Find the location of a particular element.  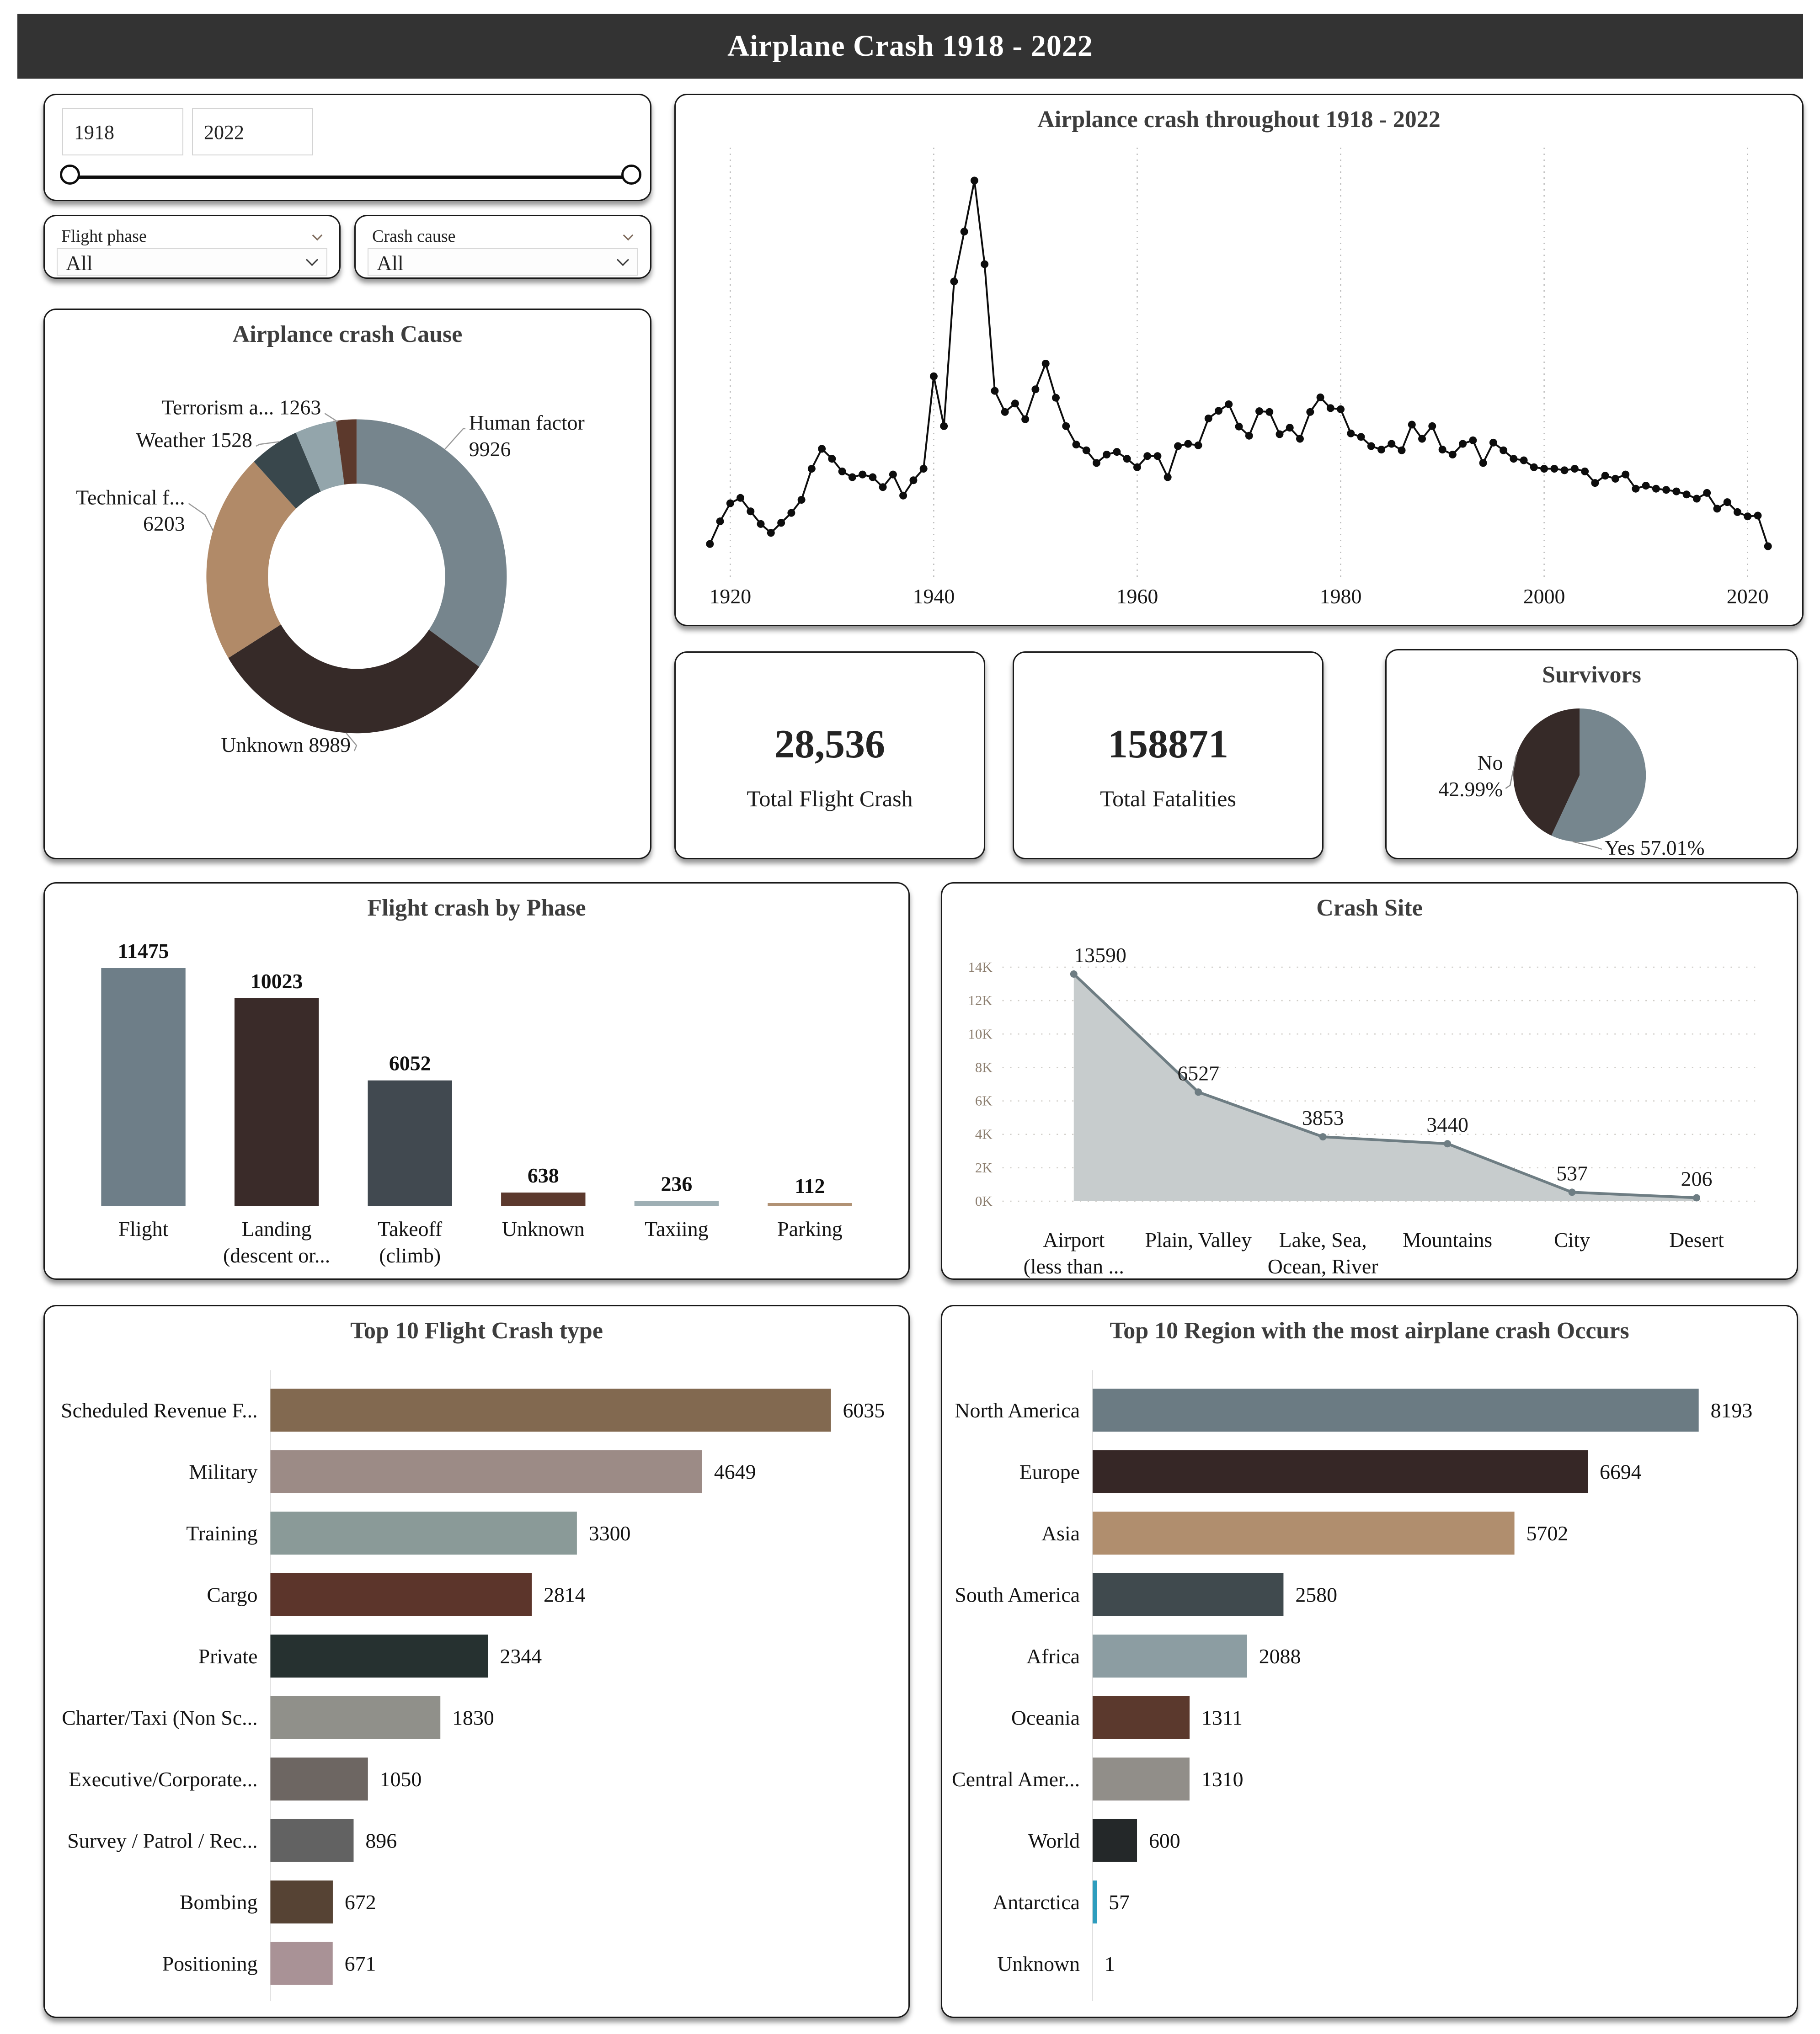

point-1952 is located at coordinates (1055, 398).